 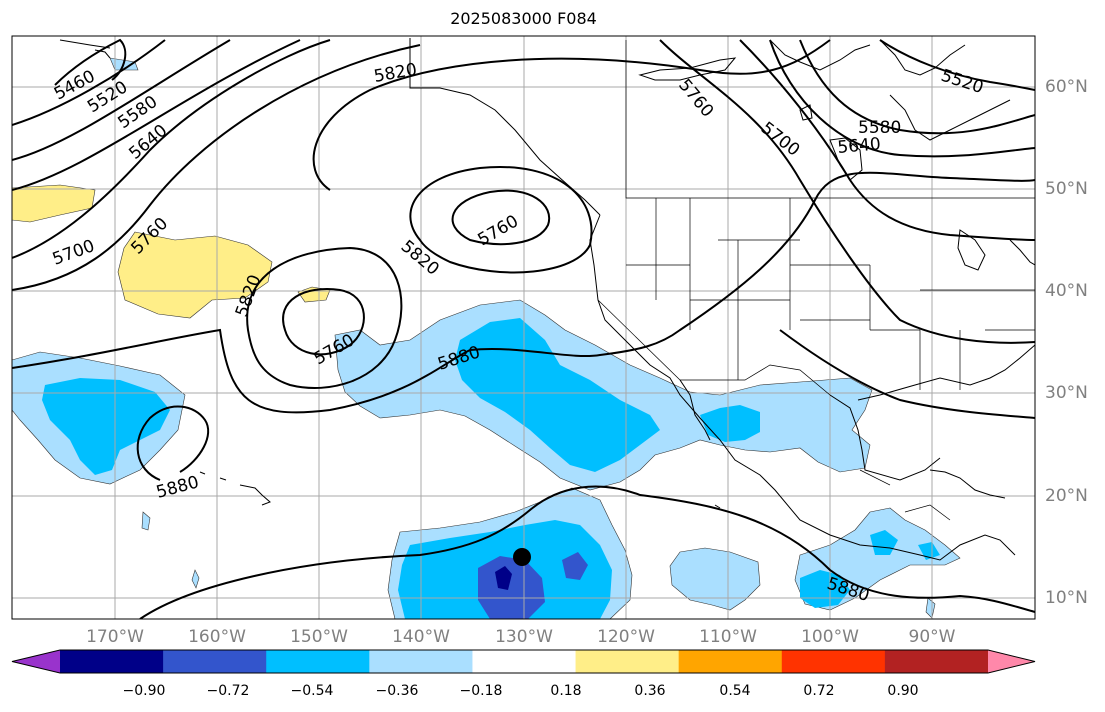 I want to click on contour-5520-west, so click(x=89, y=82).